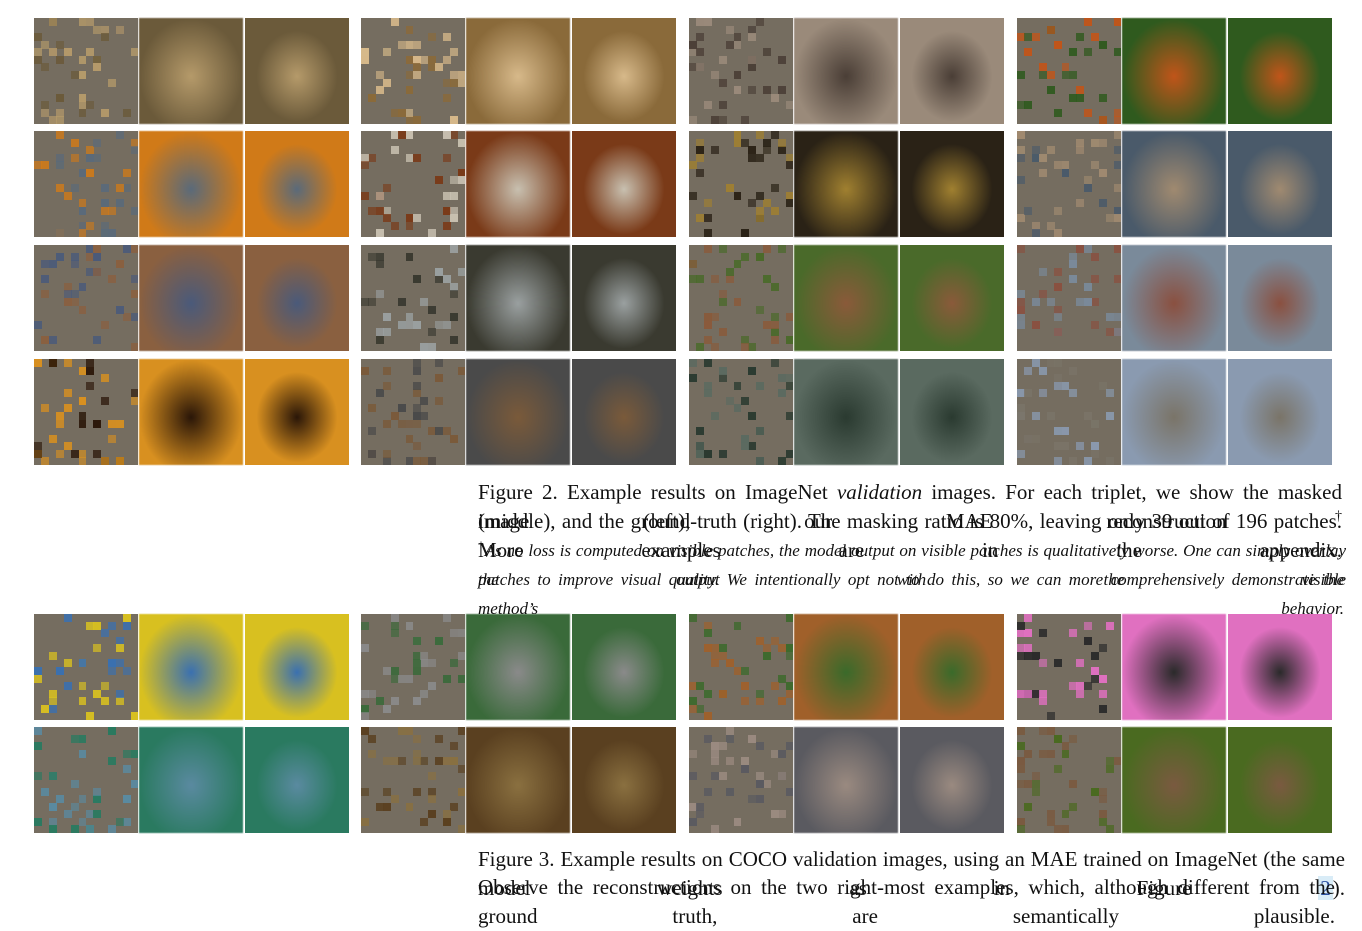 This screenshot has width=1362, height=931. I want to click on caption-dagger: †, so click(1284, 516).